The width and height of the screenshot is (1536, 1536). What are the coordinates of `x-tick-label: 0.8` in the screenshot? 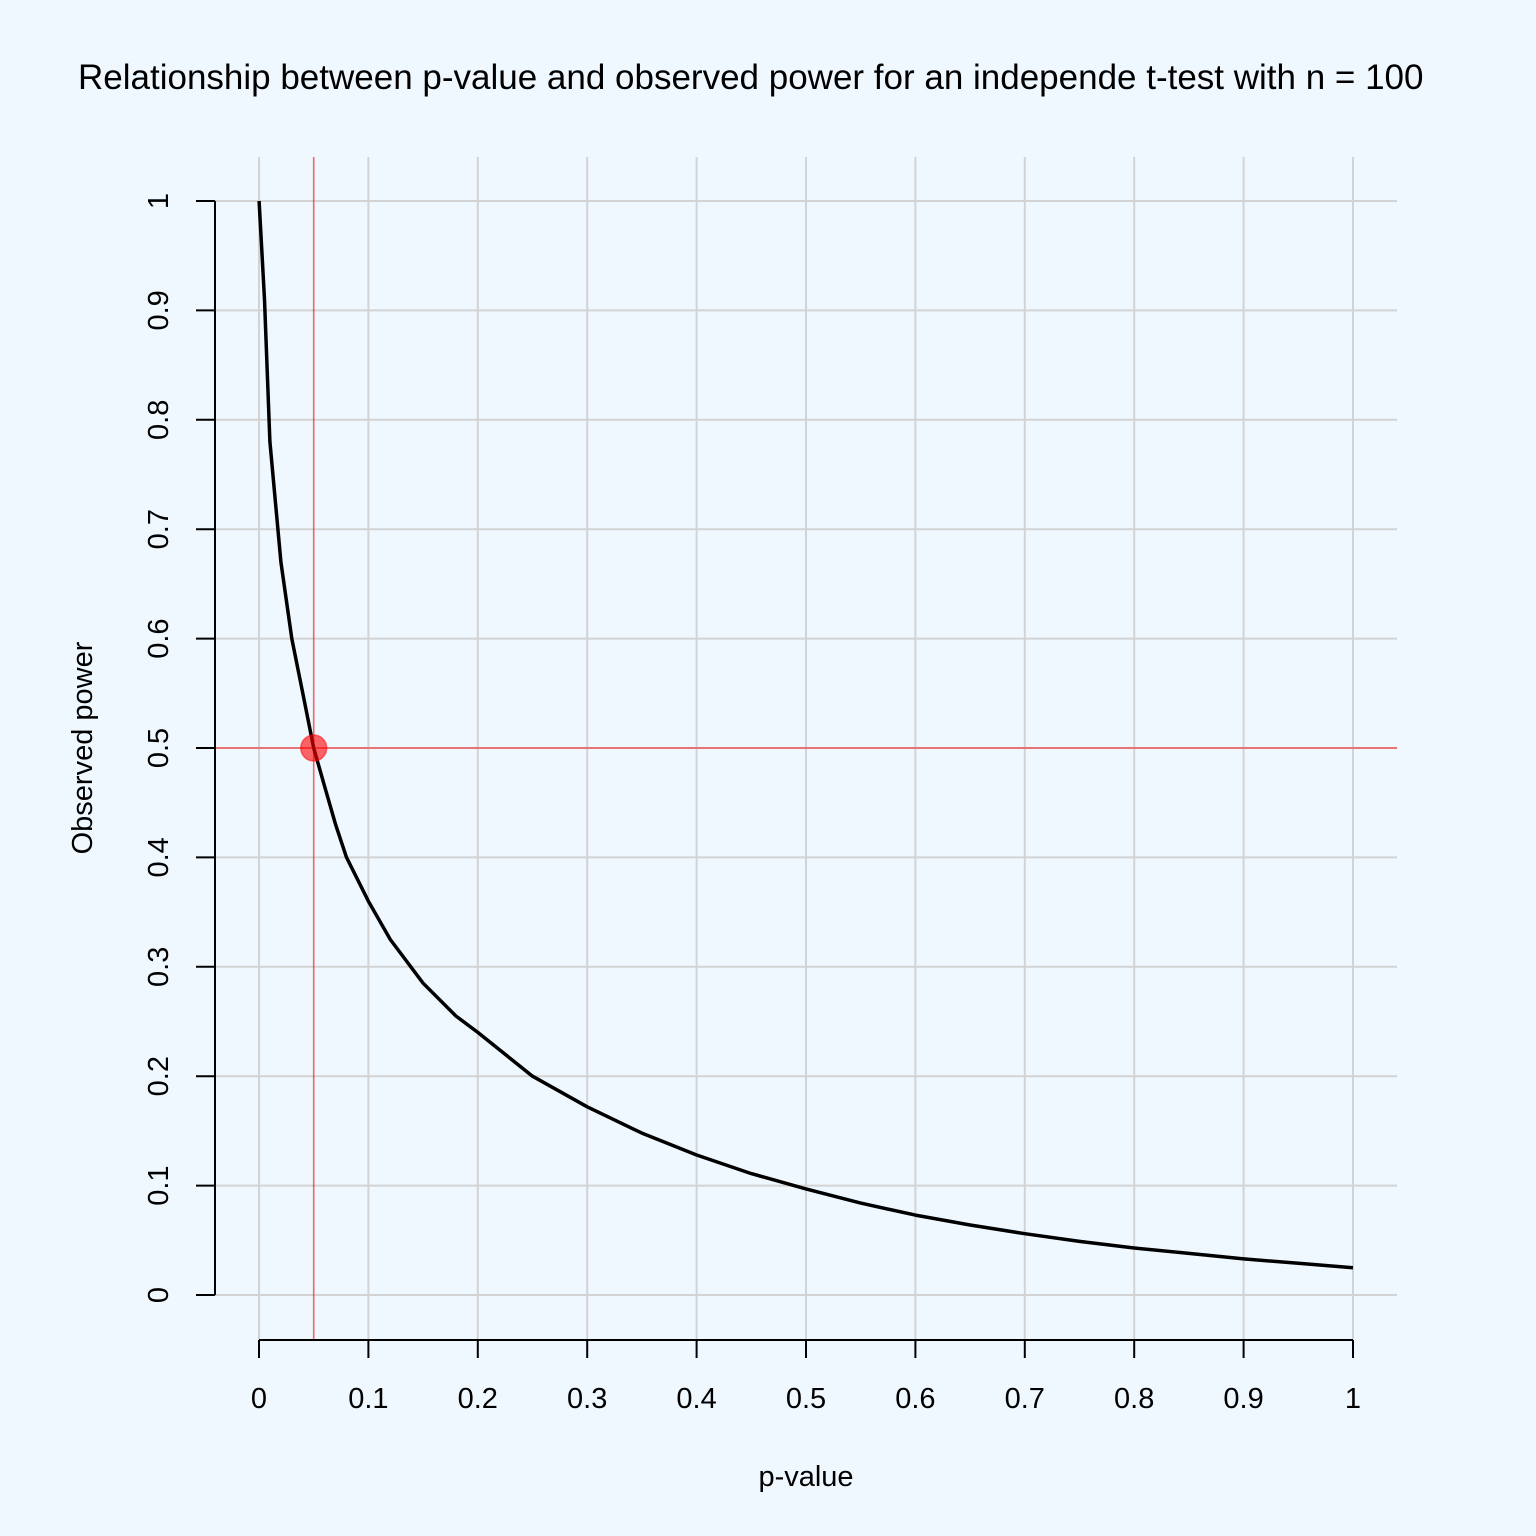 It's located at (1134, 1399).